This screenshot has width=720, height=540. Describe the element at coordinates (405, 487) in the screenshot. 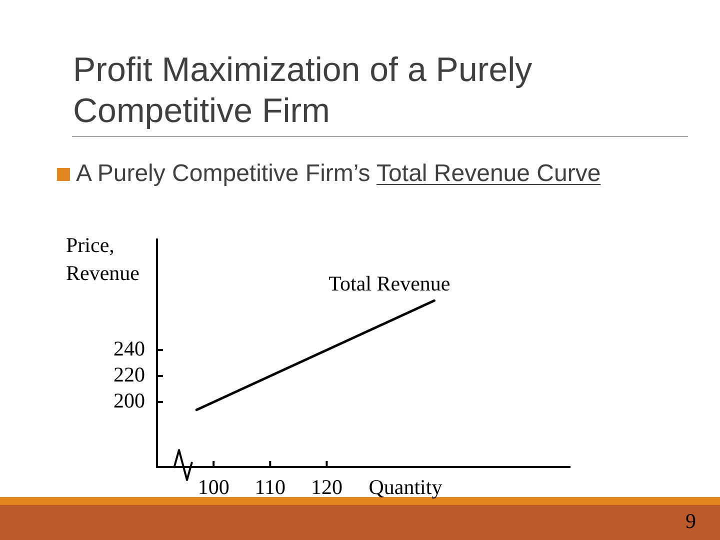

I see `x-axis-title: Quantity` at that location.